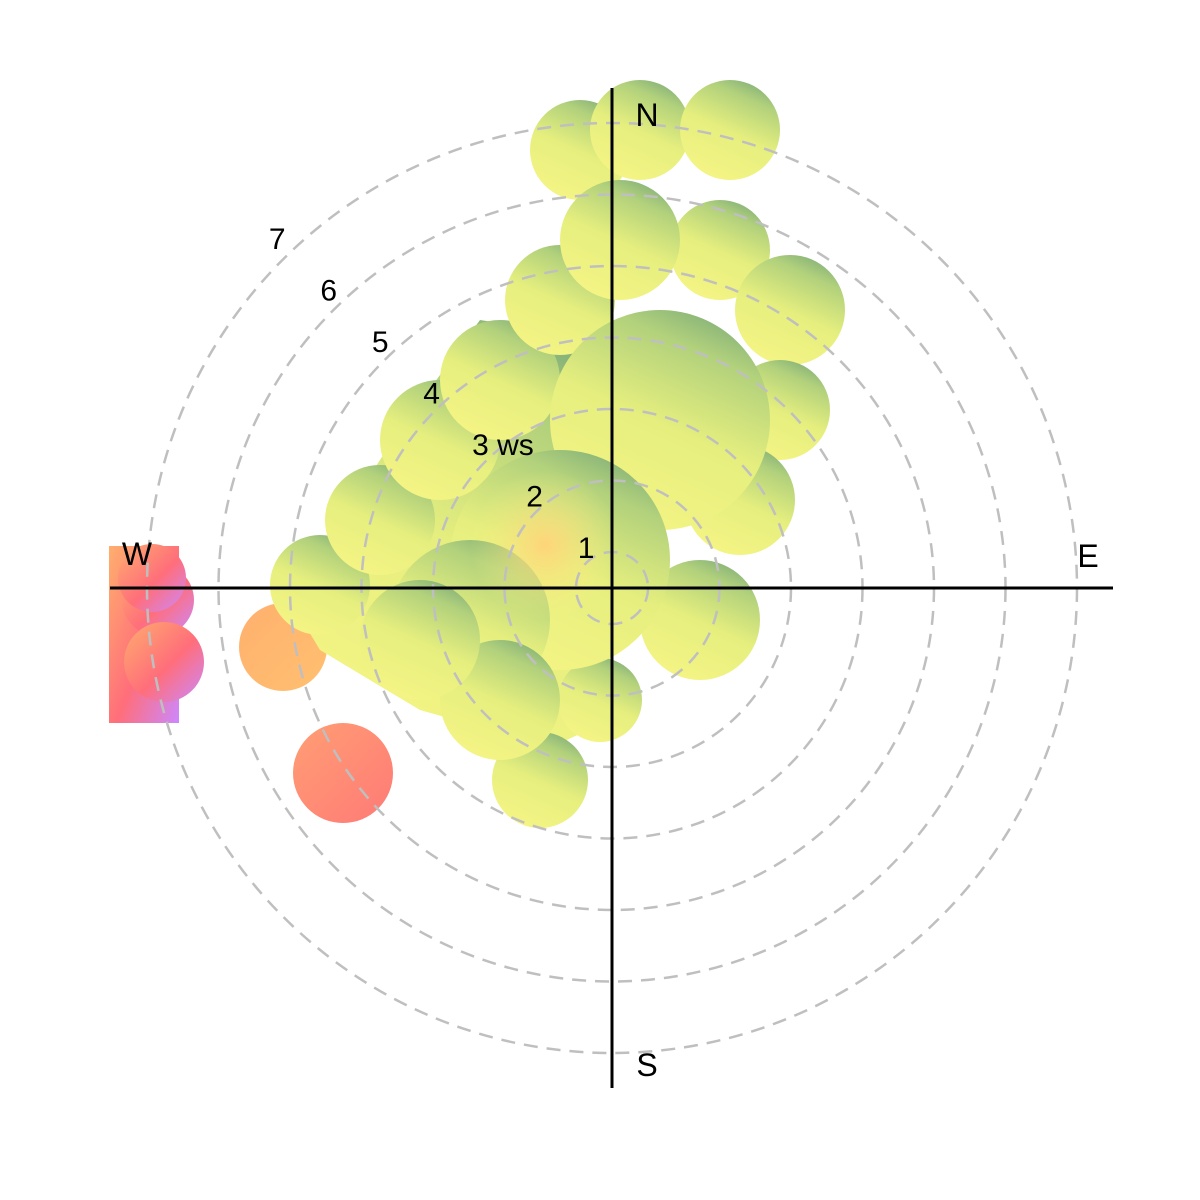  I want to click on surface-west-cluster, so click(156, 633).